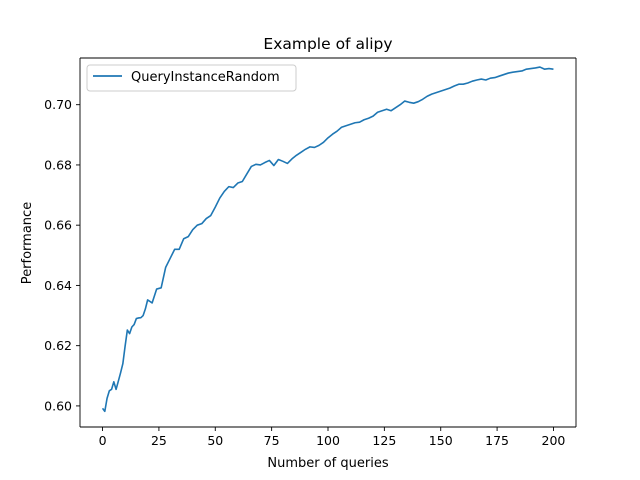  Describe the element at coordinates (384, 440) in the screenshot. I see `x-tick-label: 125` at that location.